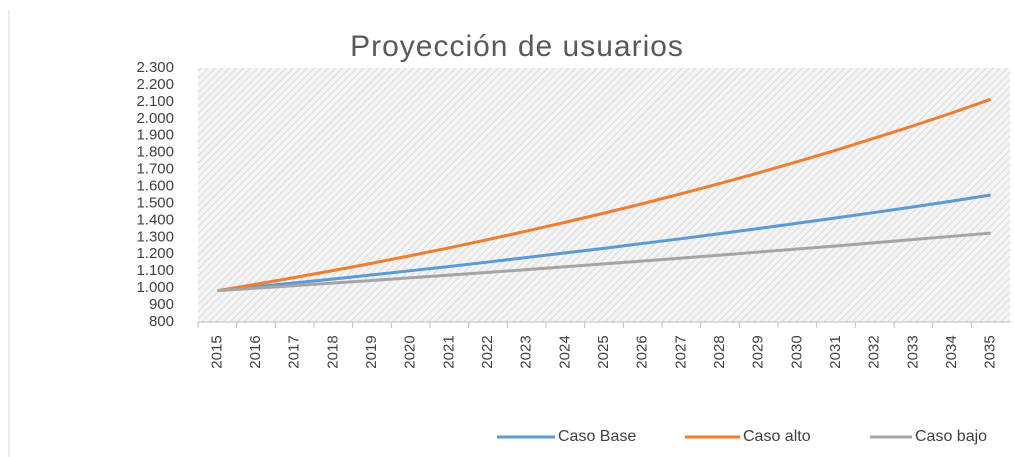 Image resolution: width=1014 pixels, height=457 pixels. Describe the element at coordinates (371, 351) in the screenshot. I see `x-tick-label: 2019` at that location.